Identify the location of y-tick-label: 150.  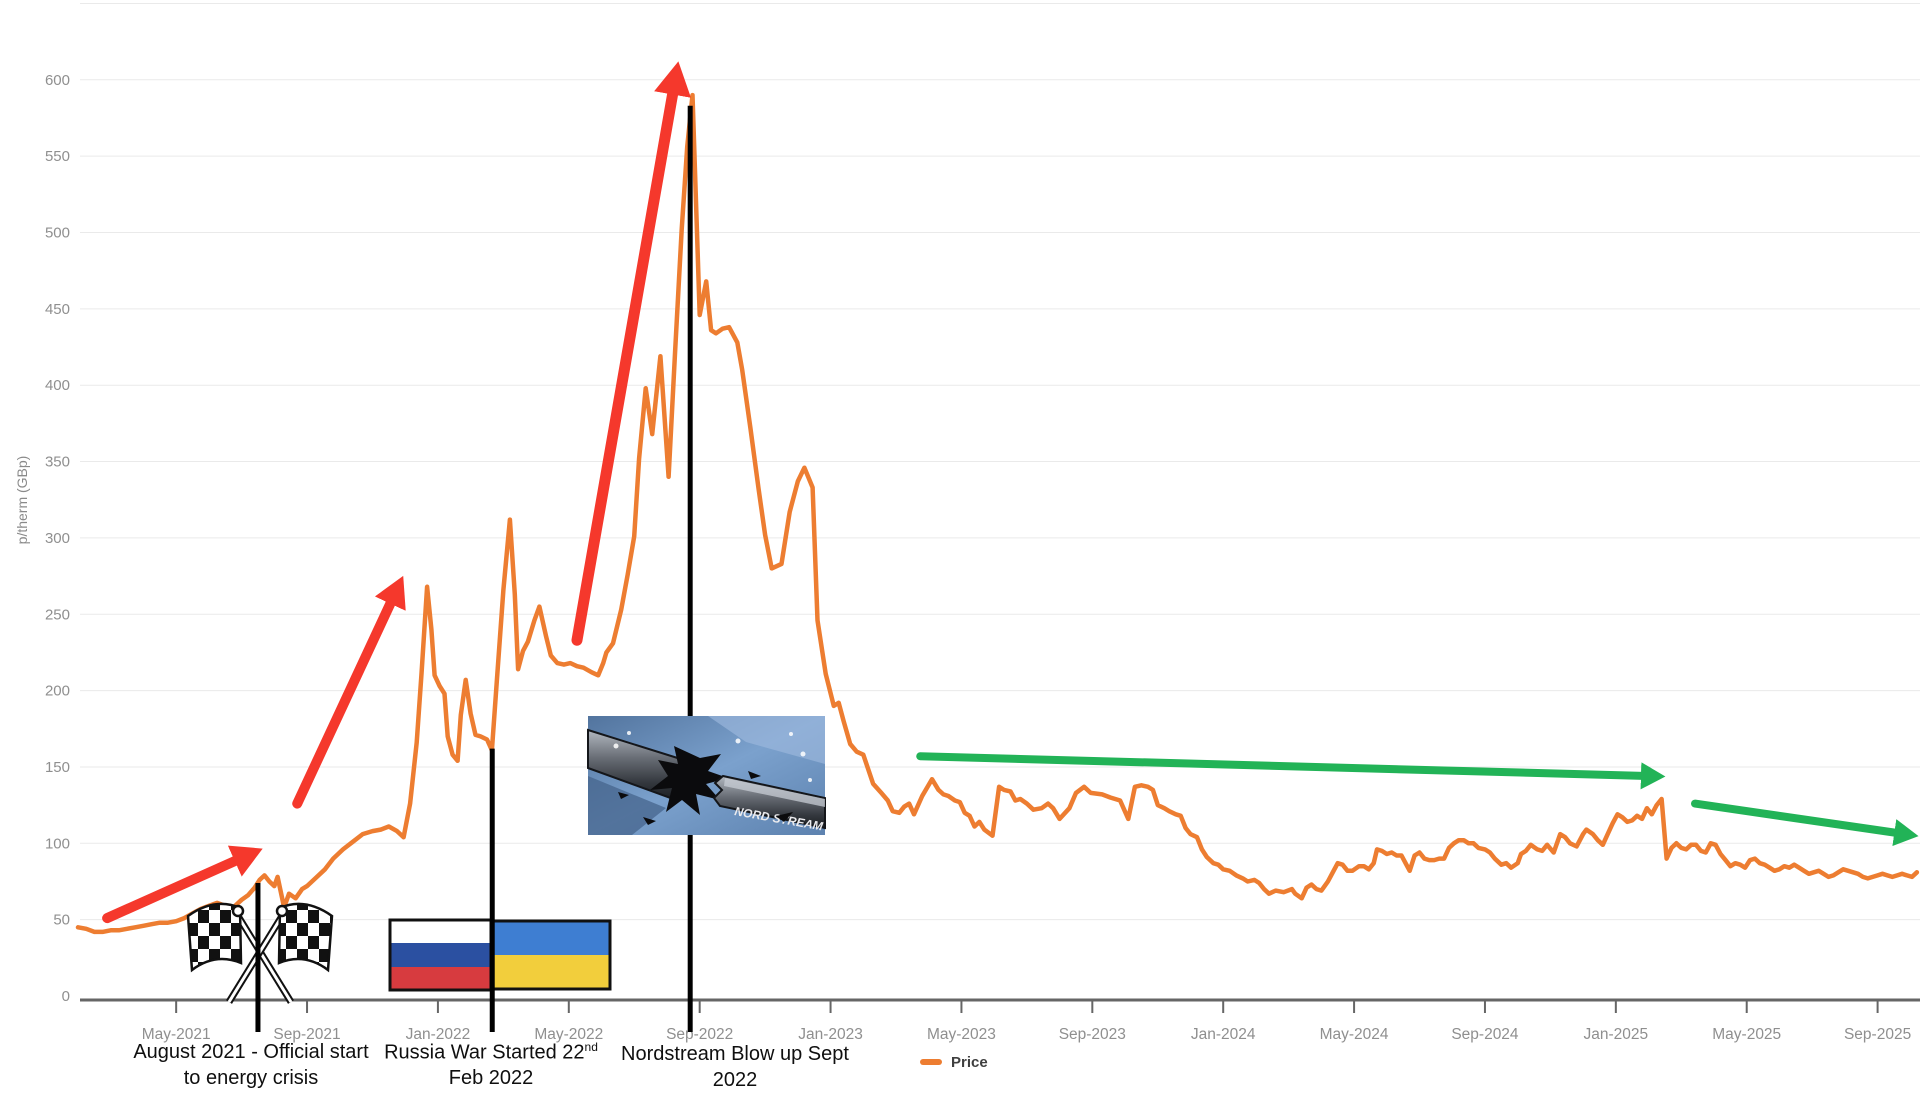
(57, 767).